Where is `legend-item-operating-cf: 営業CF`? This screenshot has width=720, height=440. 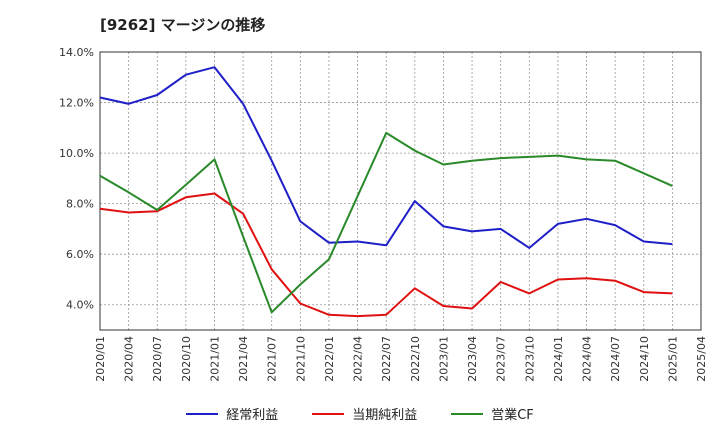
legend-item-operating-cf: 営業CF is located at coordinates (492, 413).